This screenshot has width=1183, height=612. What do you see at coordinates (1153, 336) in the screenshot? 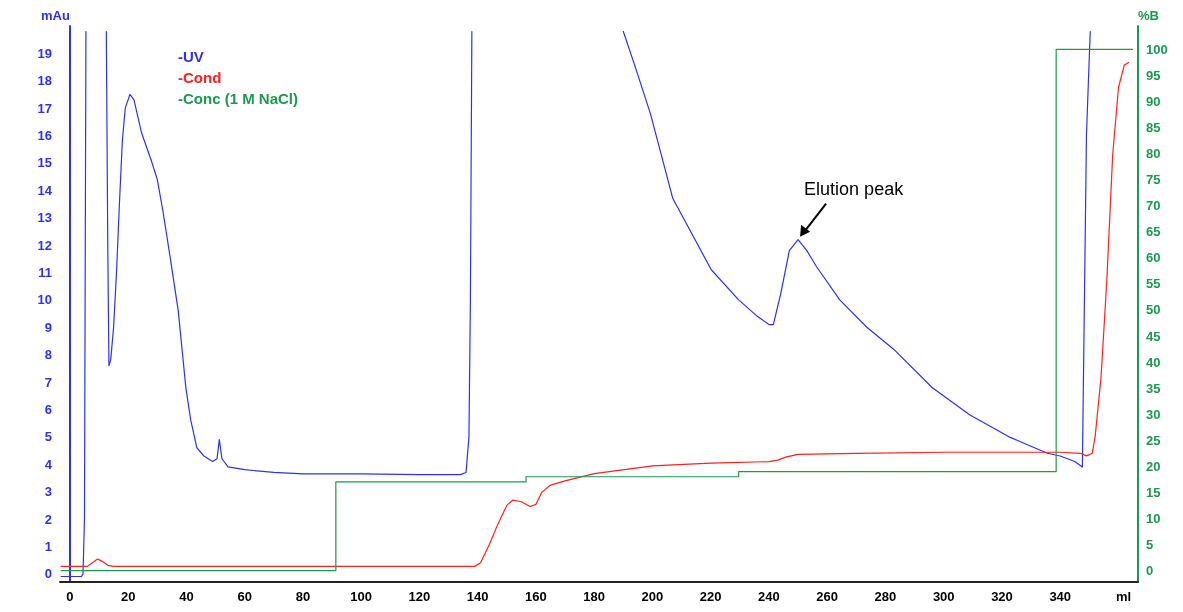
I see `y2-tick-label: 45` at bounding box center [1153, 336].